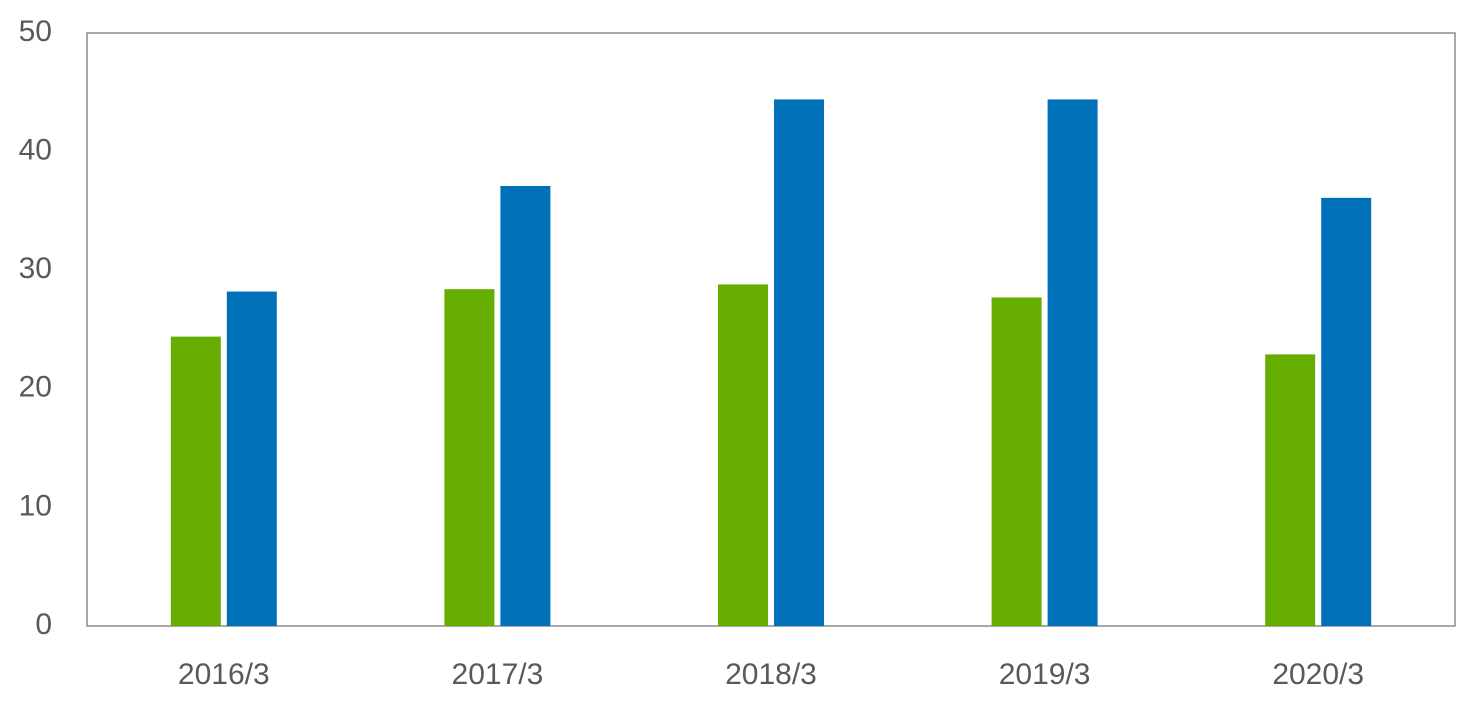 Image resolution: width=1477 pixels, height=709 pixels. Describe the element at coordinates (35, 387) in the screenshot. I see `y-tick-label: 20` at that location.